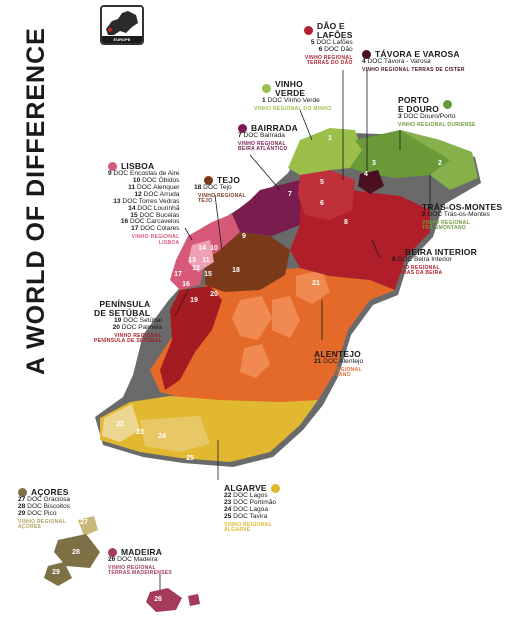 Image resolution: width=510 pixels, height=626 pixels. I want to click on alentejo-title: ALENTEJO, so click(337, 354).